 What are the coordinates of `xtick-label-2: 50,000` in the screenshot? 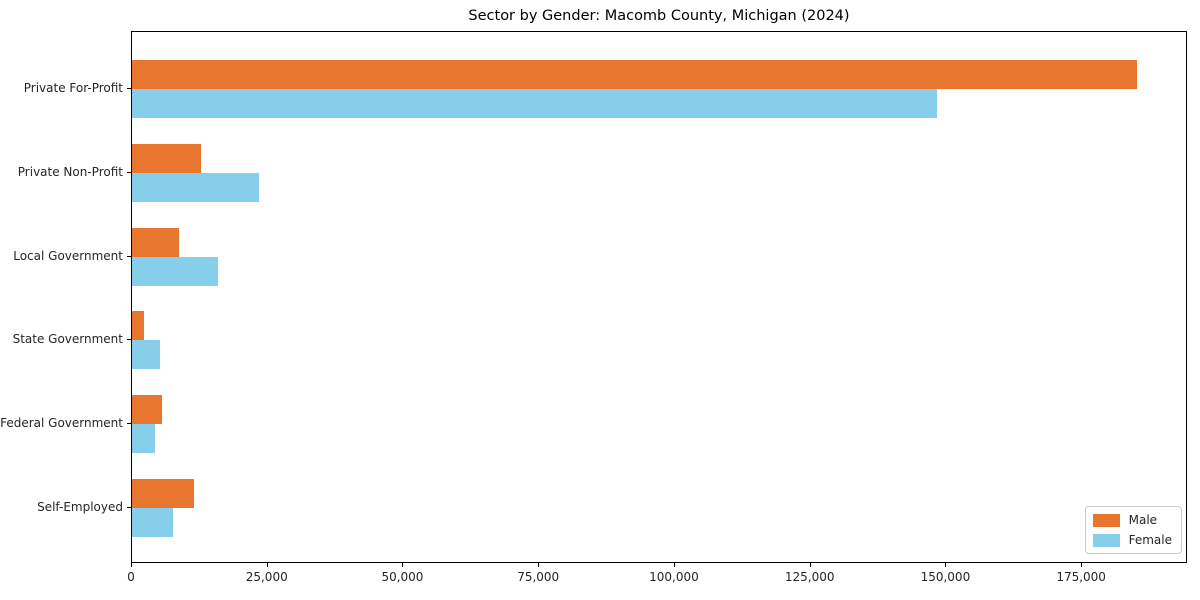 It's located at (402, 577).